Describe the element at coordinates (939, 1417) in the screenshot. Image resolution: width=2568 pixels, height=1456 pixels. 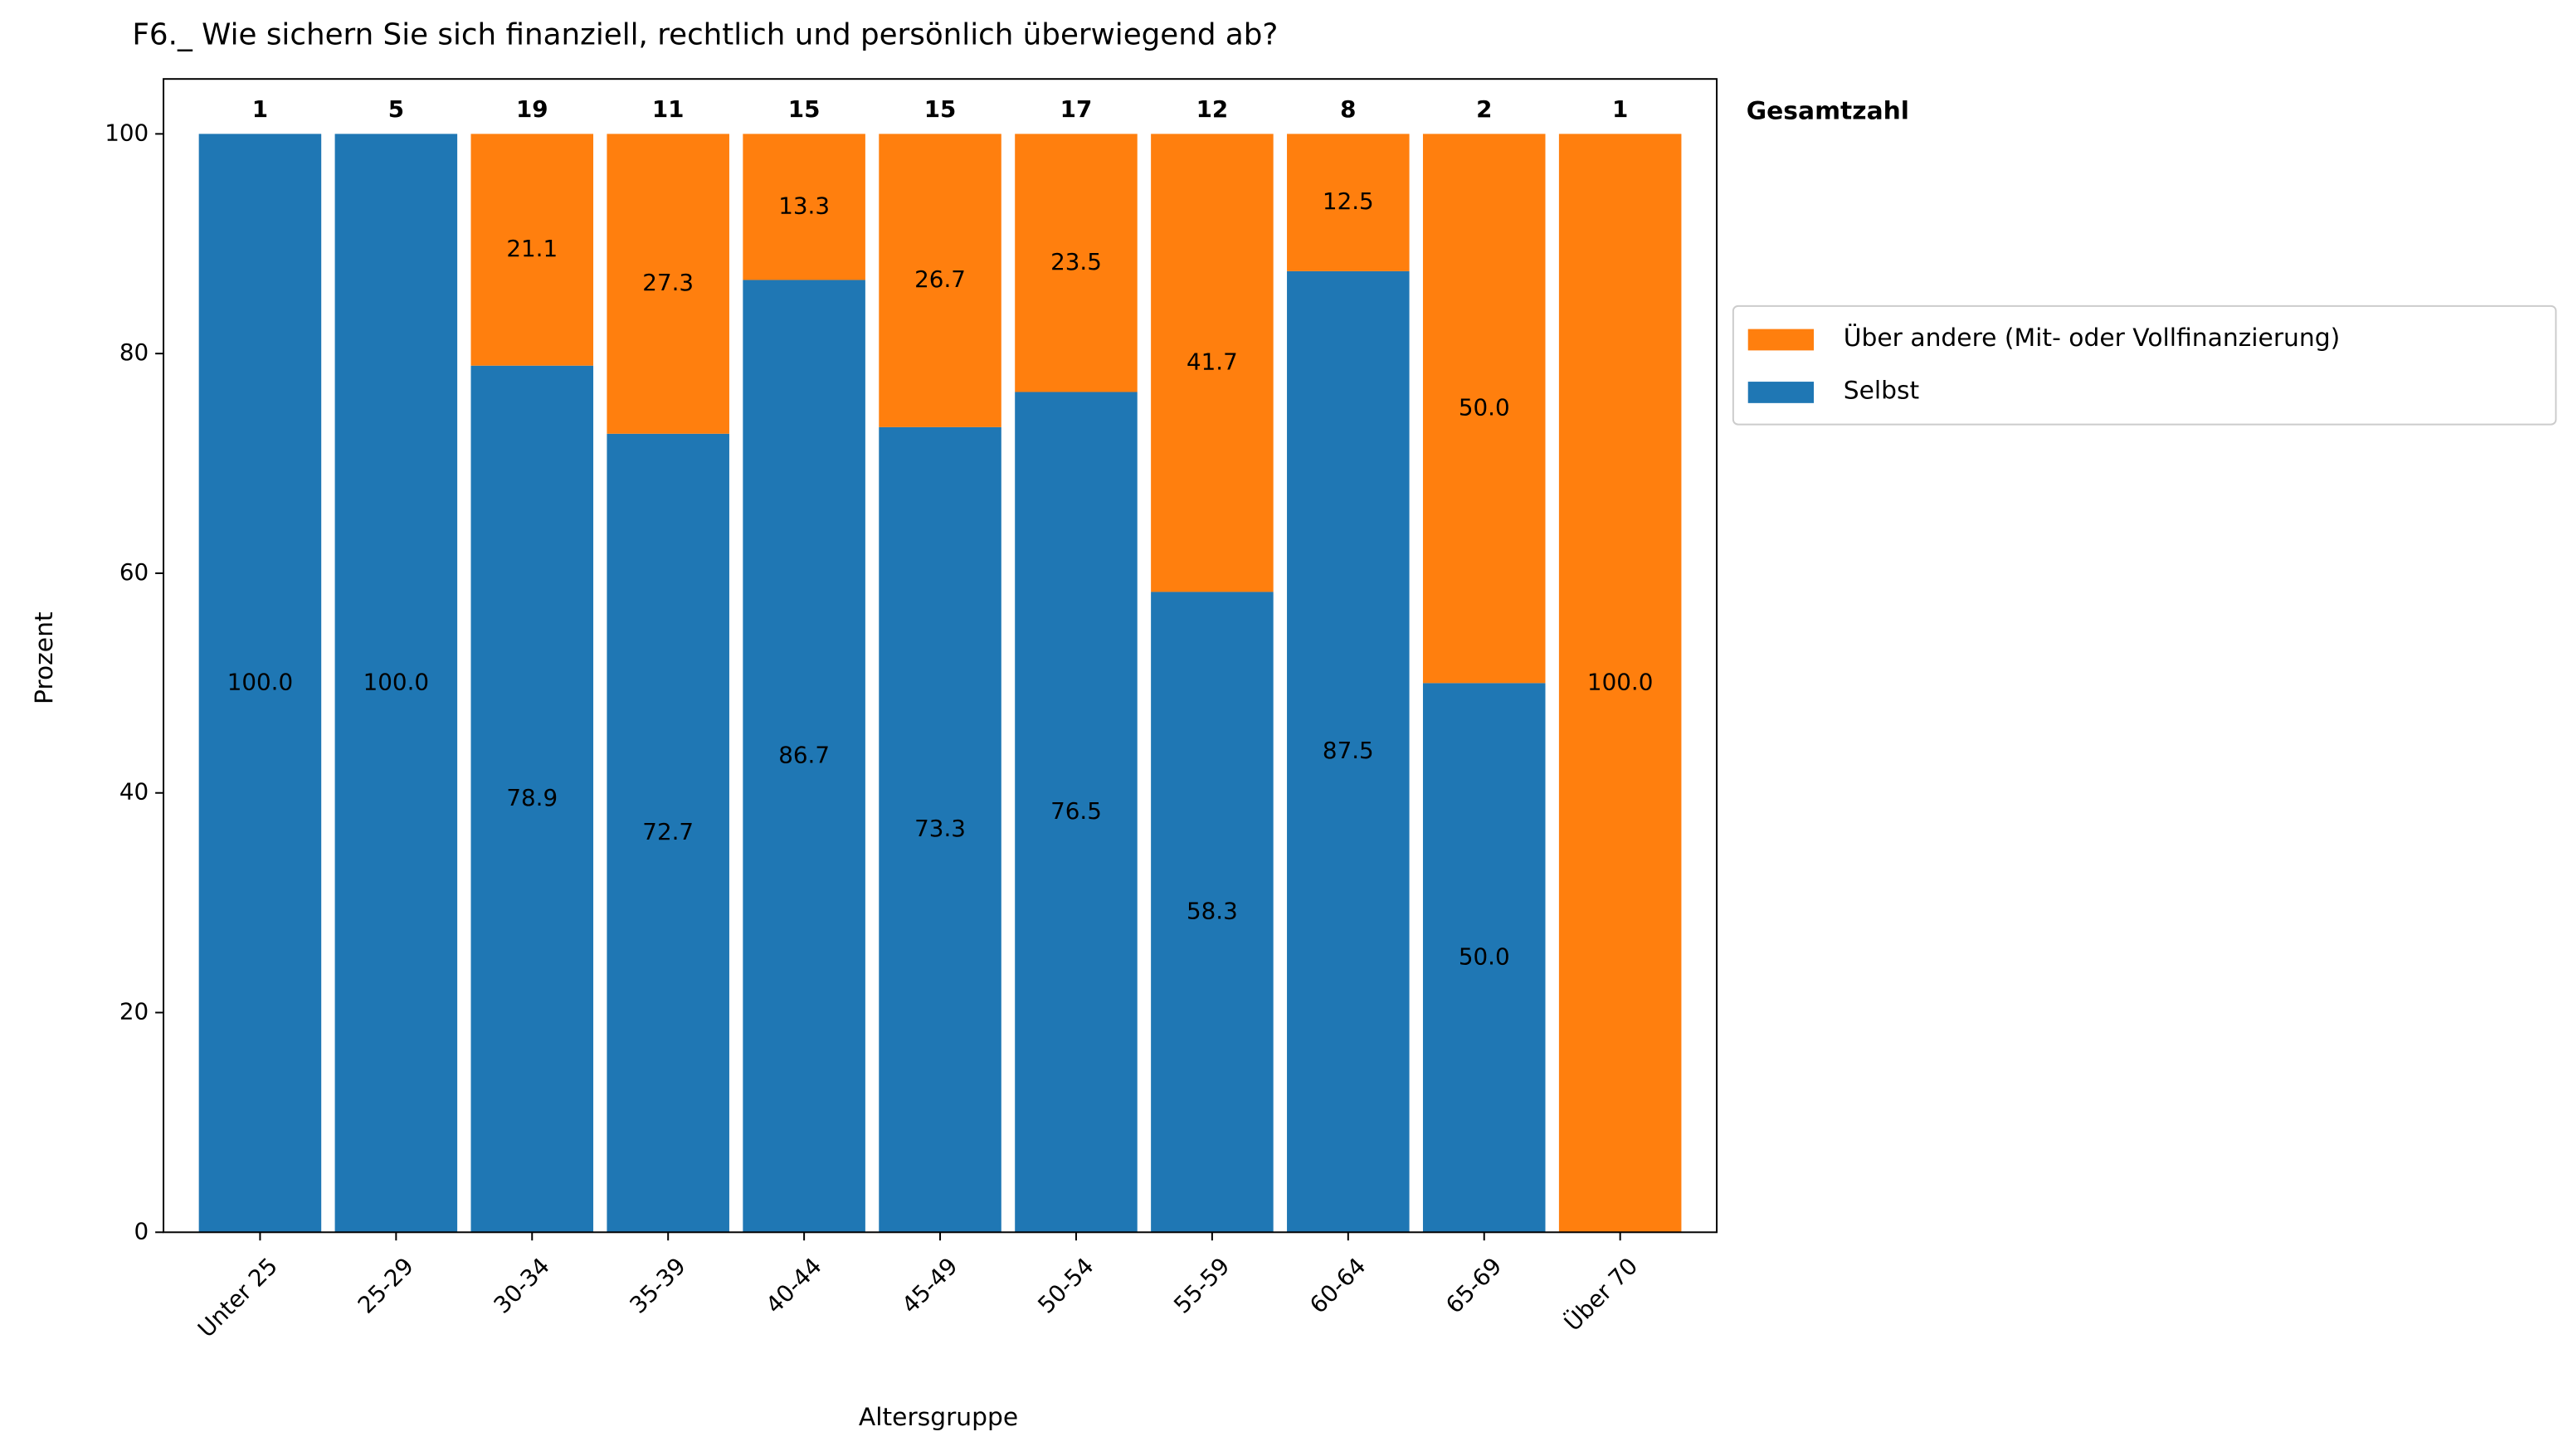
I see `x-axis-label: Altersgruppe` at that location.